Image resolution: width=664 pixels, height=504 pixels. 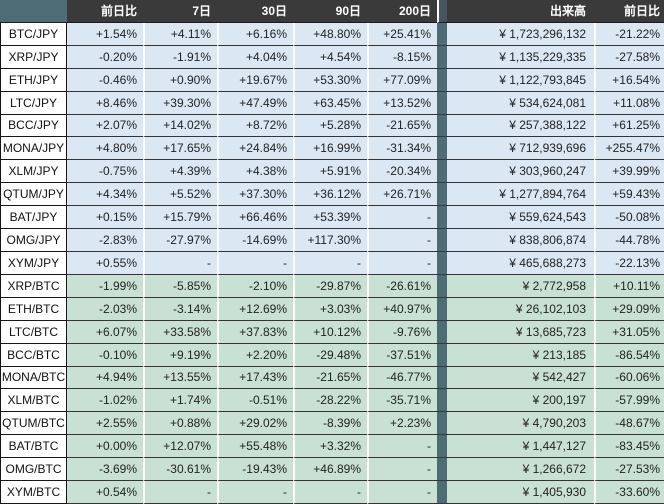 I want to click on change-1d-cell: -0.20%, so click(x=105, y=57).